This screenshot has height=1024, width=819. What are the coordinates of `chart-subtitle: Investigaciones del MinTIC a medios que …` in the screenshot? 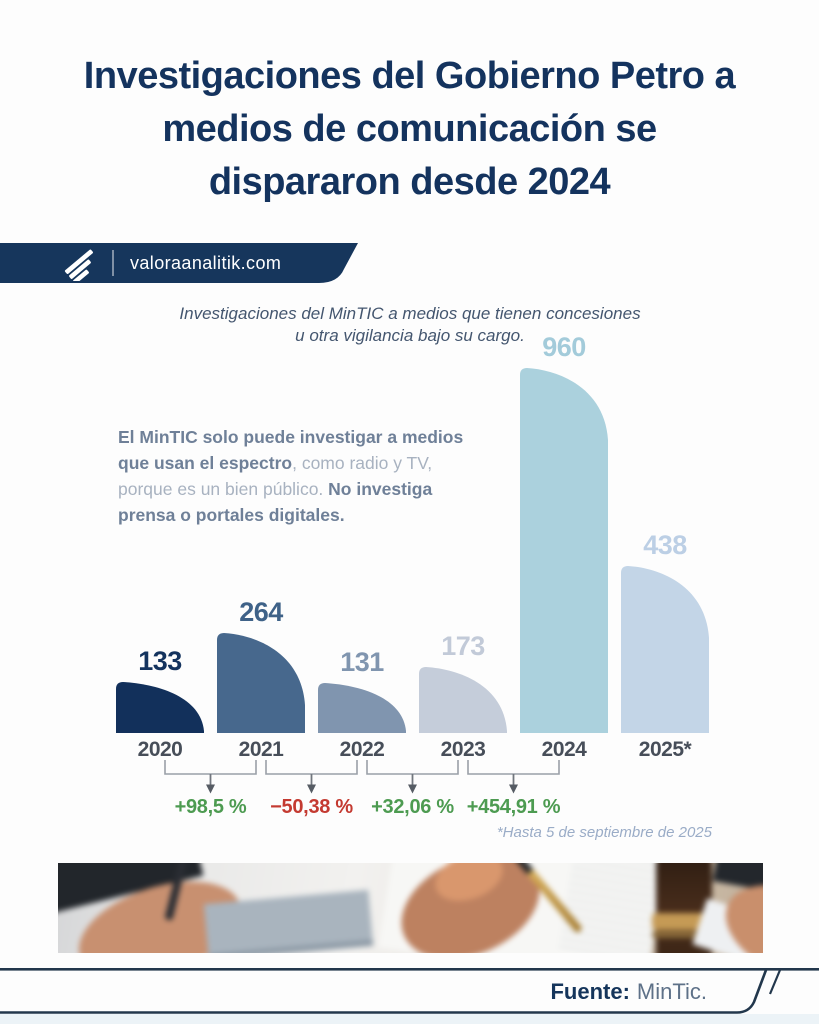 It's located at (410, 325).